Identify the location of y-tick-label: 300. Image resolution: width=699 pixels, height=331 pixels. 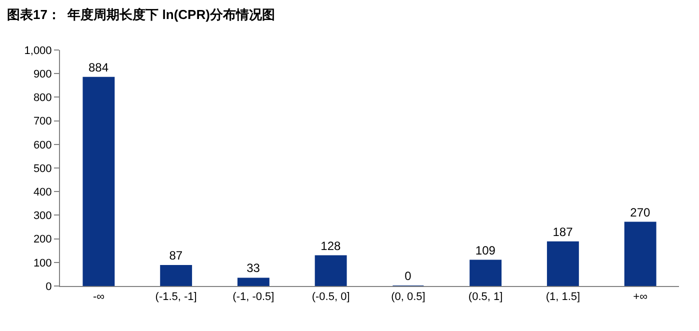
(42, 216).